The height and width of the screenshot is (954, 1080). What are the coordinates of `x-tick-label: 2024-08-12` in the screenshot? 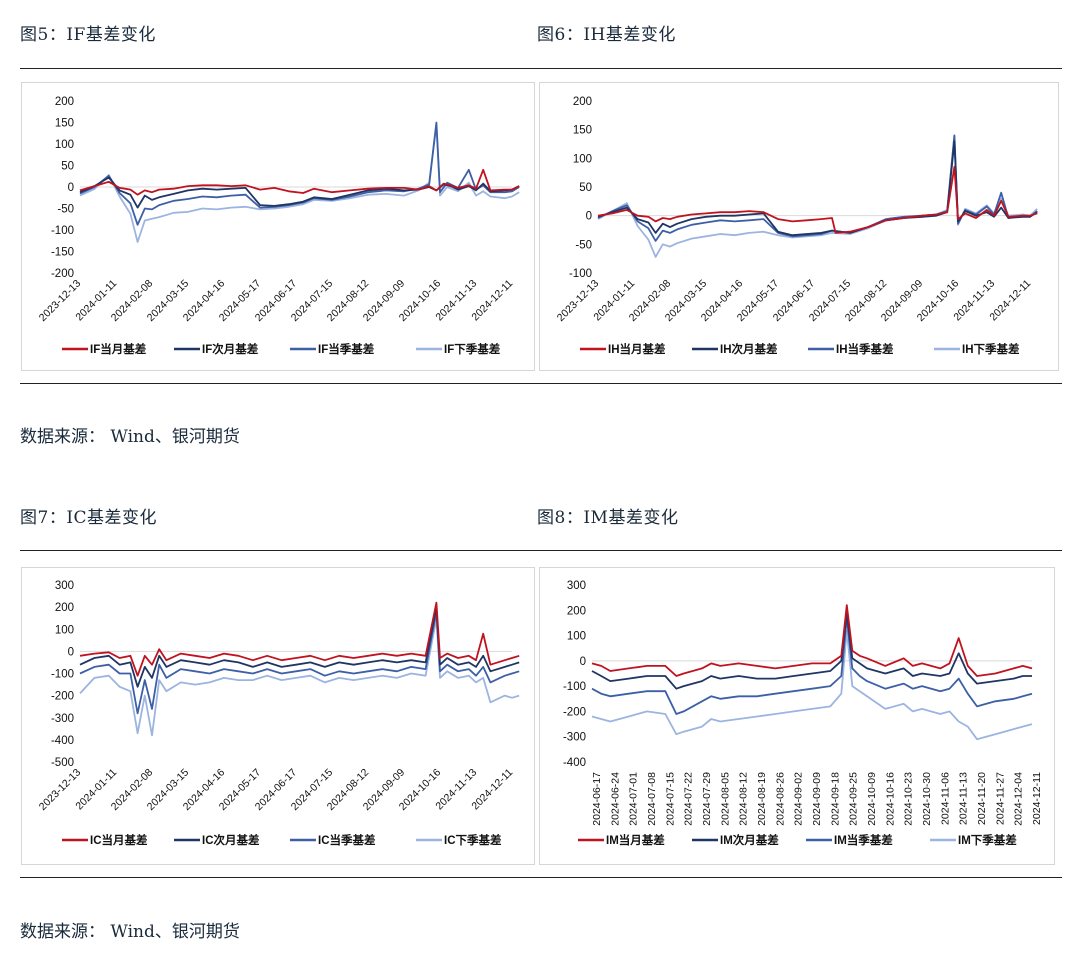 It's located at (744, 799).